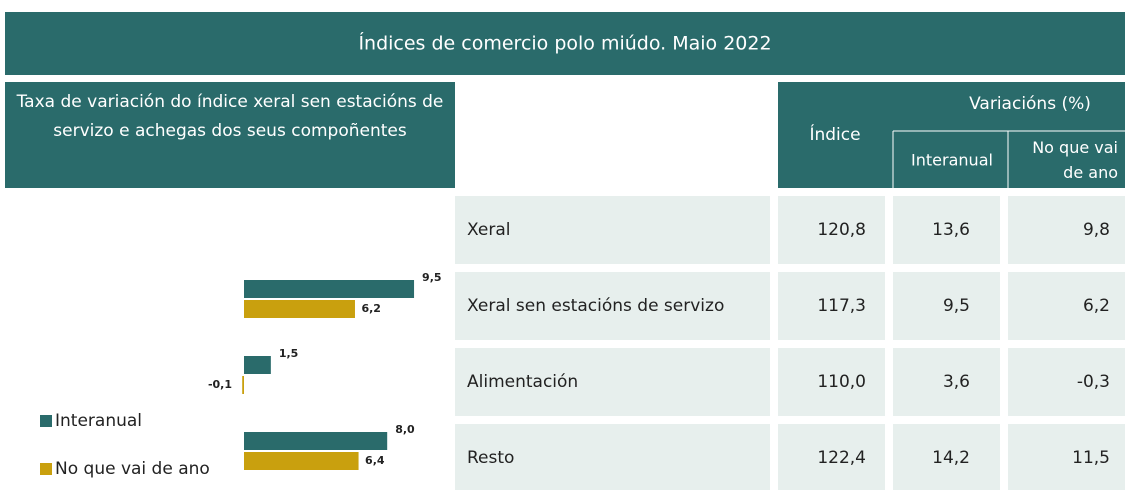 The width and height of the screenshot is (1129, 494). I want to click on cell: 110,0, so click(841, 382).